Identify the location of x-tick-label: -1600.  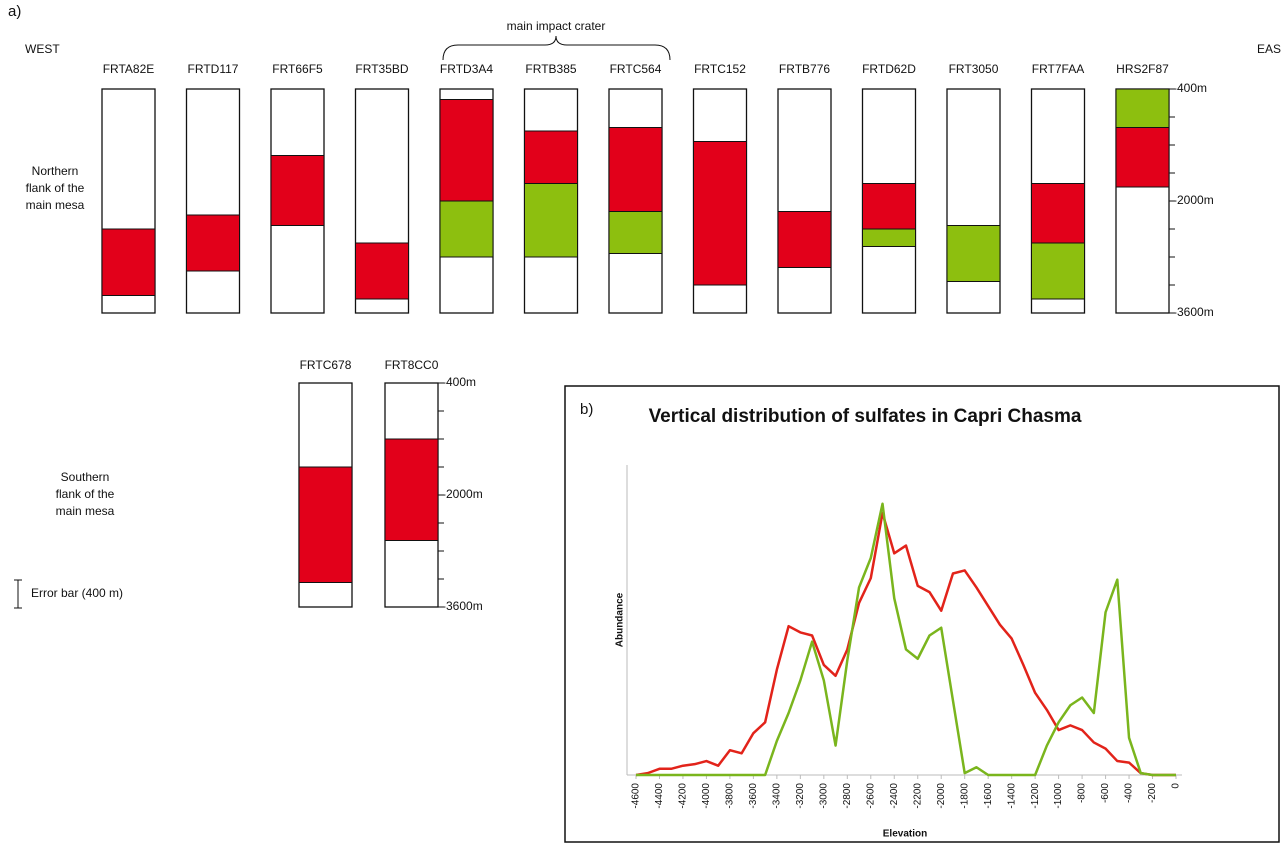
(988, 796).